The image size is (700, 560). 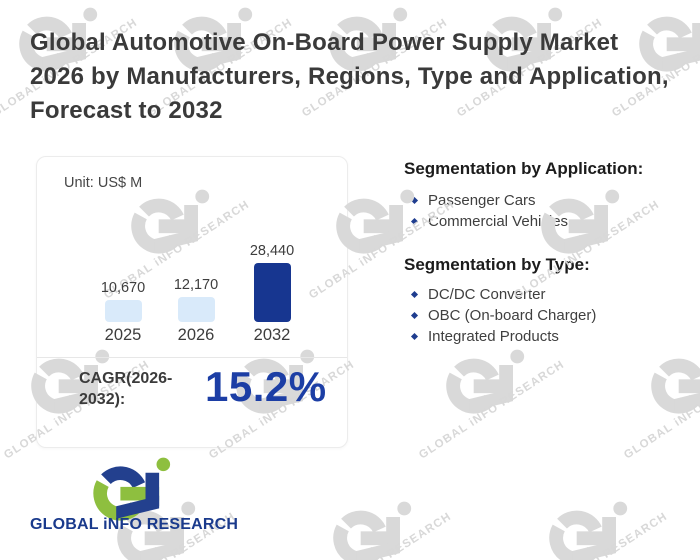 What do you see at coordinates (196, 285) in the screenshot?
I see `bar-value-label: 12,170` at bounding box center [196, 285].